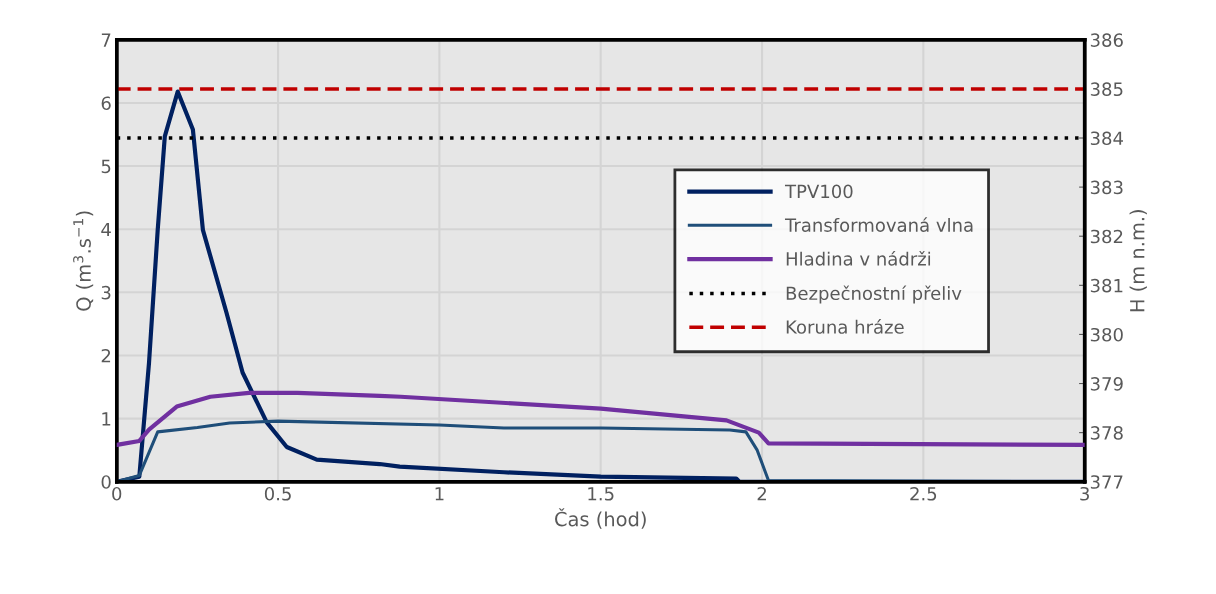 This screenshot has height=594, width=1216. I want to click on y-tick-label: 5, so click(106, 166).